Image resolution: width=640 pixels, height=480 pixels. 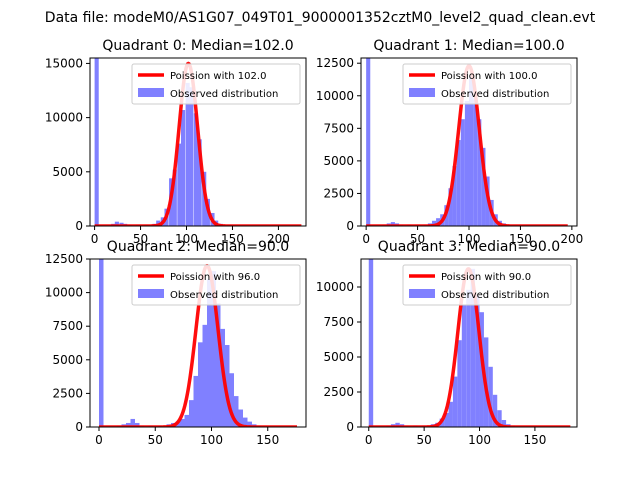 What do you see at coordinates (216, 84) in the screenshot?
I see `legend: Poission with 102.0 Observed distribution` at bounding box center [216, 84].